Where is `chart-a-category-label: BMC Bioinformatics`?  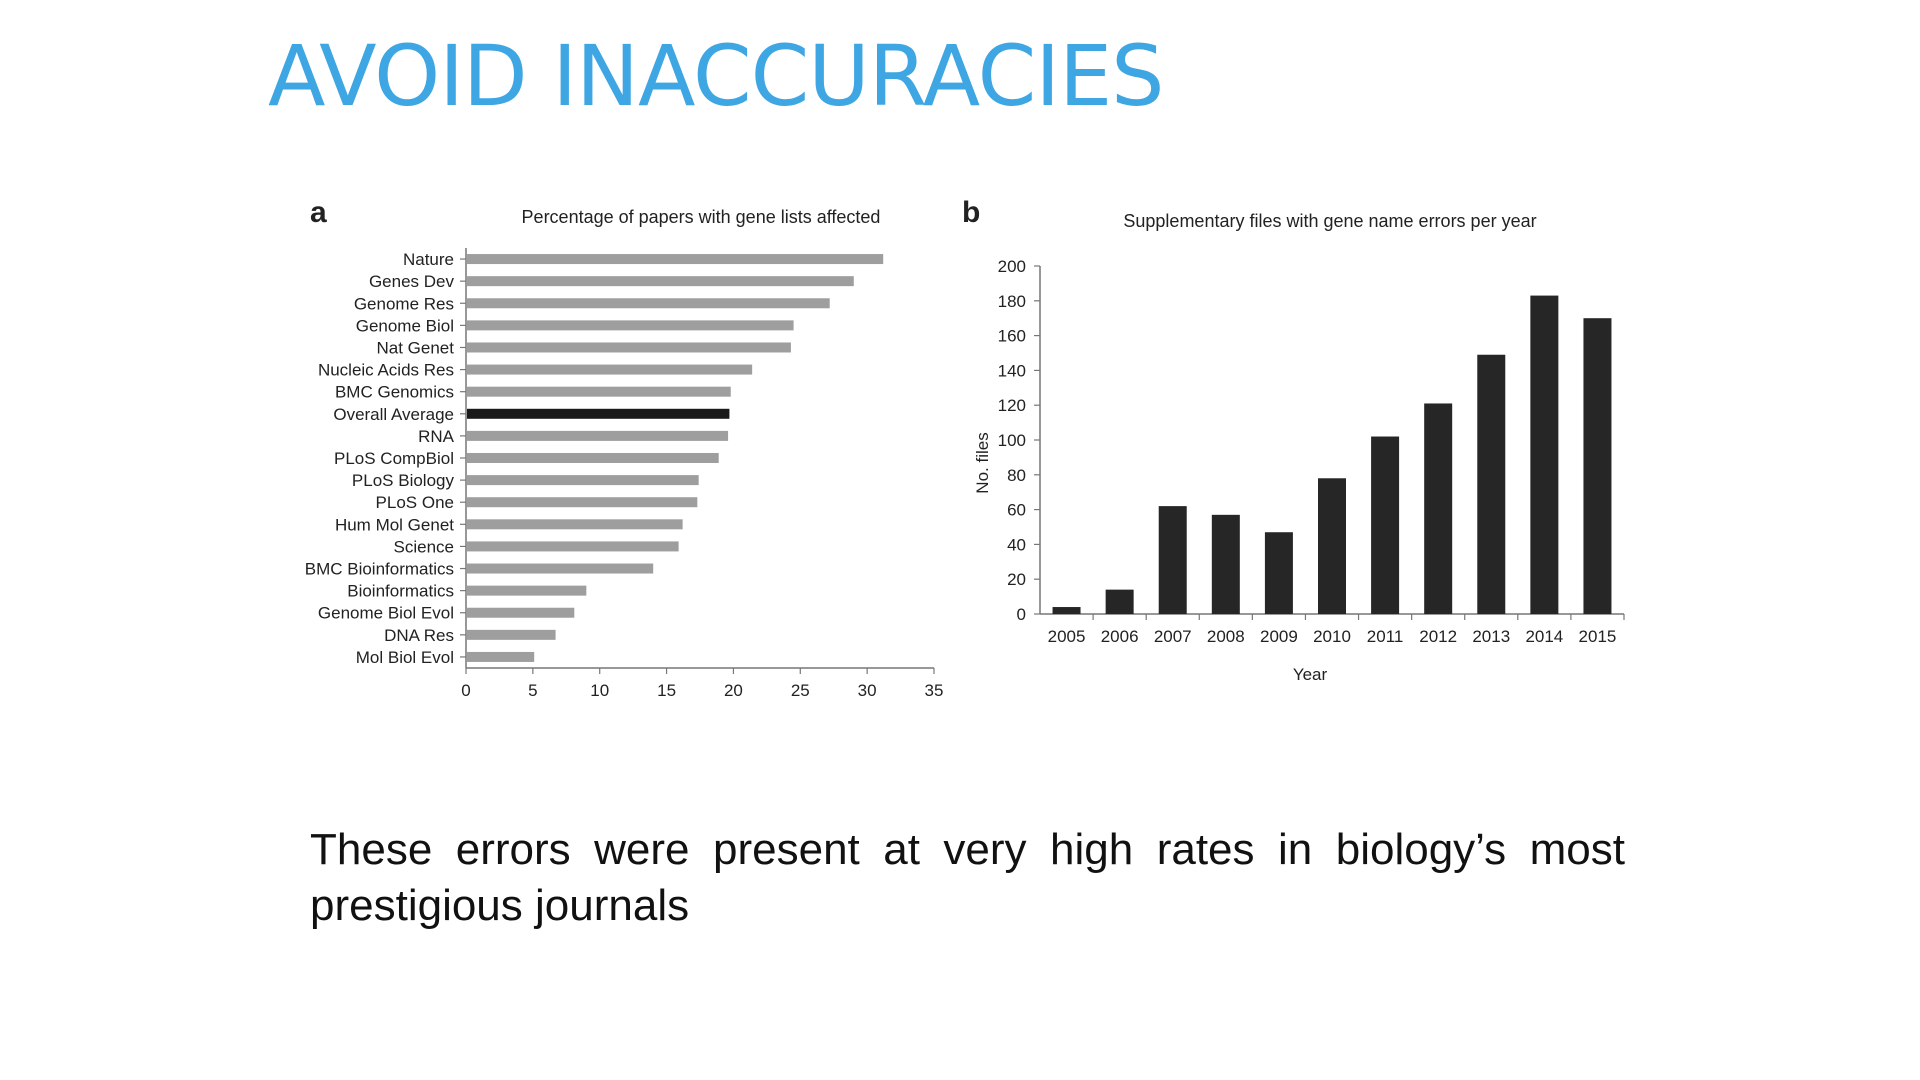
chart-a-category-label: BMC Bioinformatics is located at coordinates (379, 569).